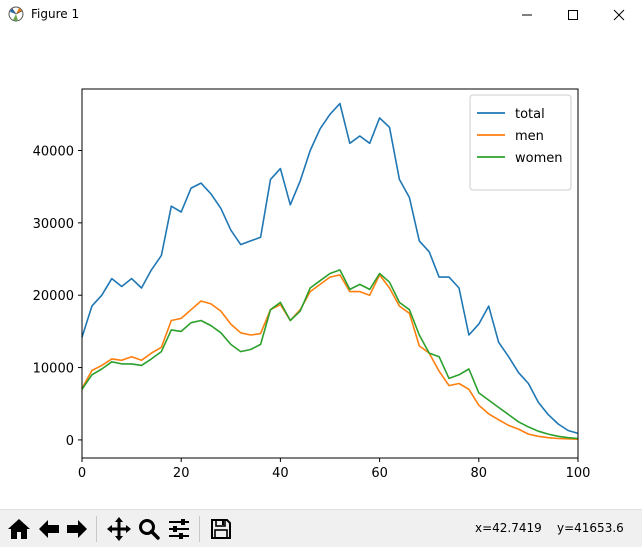 The image size is (642, 547). Describe the element at coordinates (578, 473) in the screenshot. I see `x-tick-label: 100` at that location.